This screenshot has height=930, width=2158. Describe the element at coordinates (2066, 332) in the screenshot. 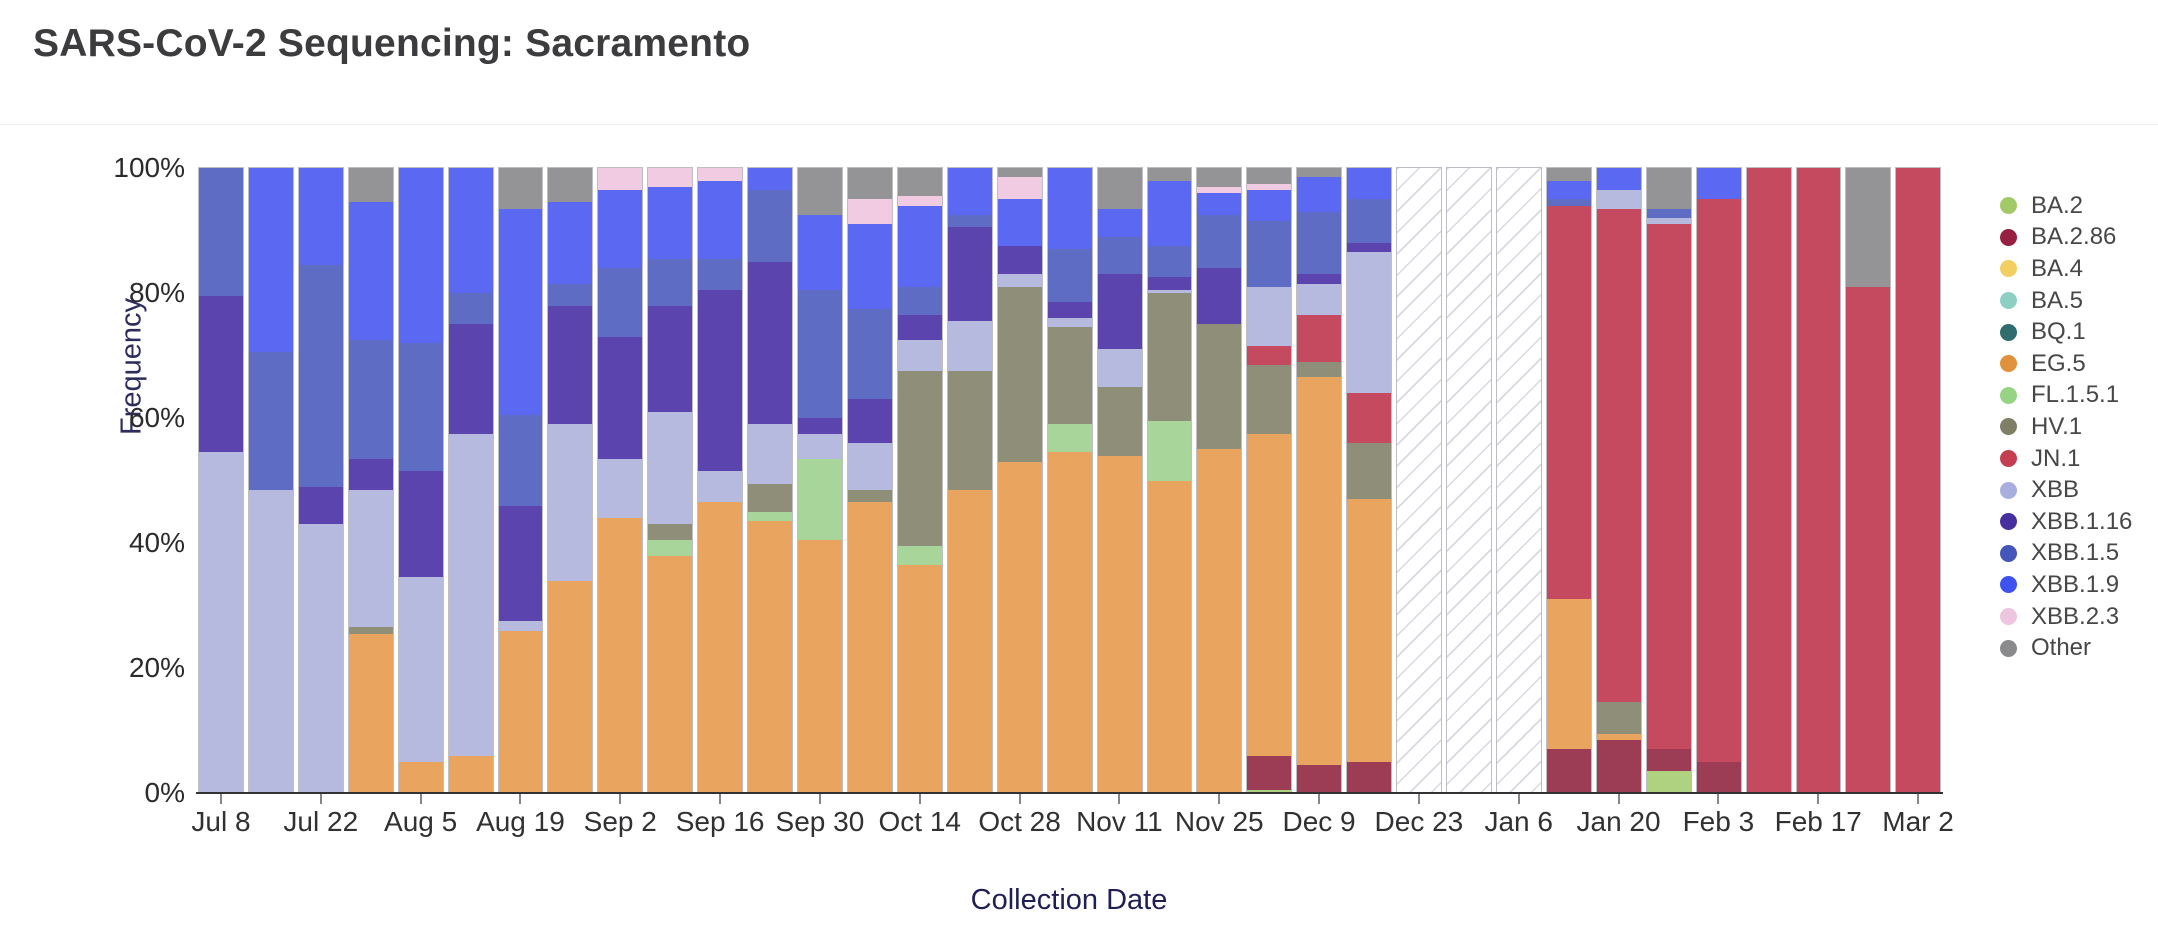

I see `legend-item-bq-1: BQ.1` at that location.